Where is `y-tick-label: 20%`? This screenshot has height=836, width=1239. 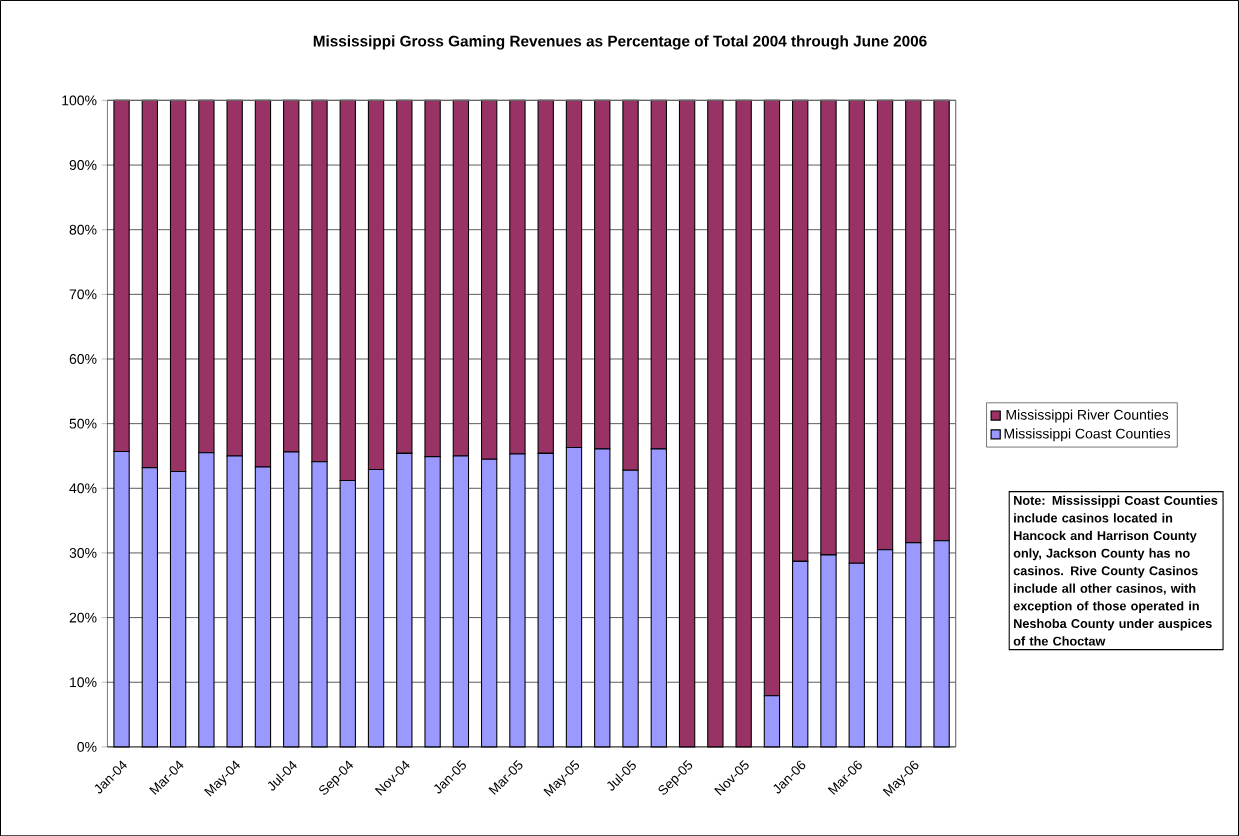
y-tick-label: 20% is located at coordinates (83, 617).